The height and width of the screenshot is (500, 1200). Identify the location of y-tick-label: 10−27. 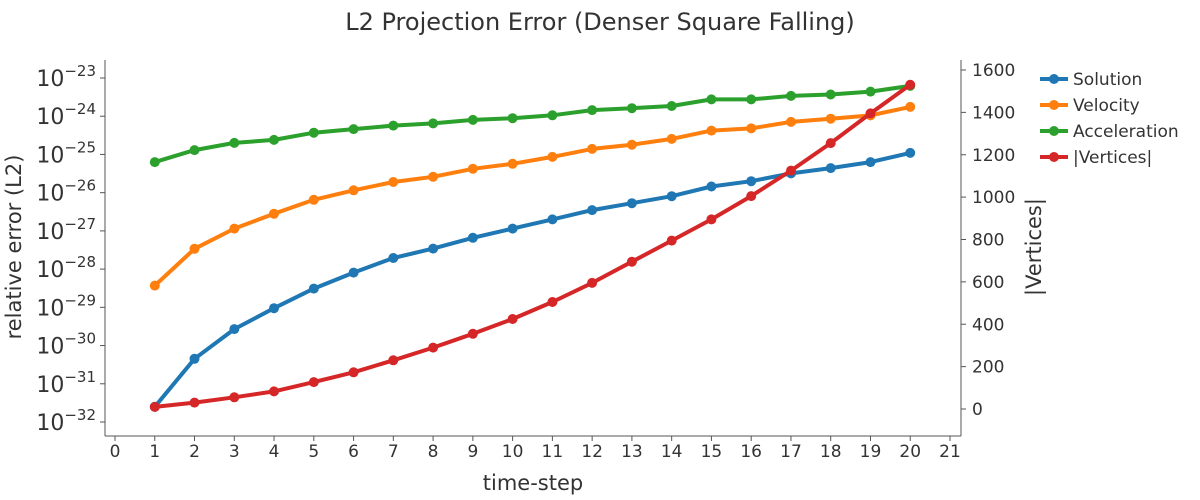
(66, 230).